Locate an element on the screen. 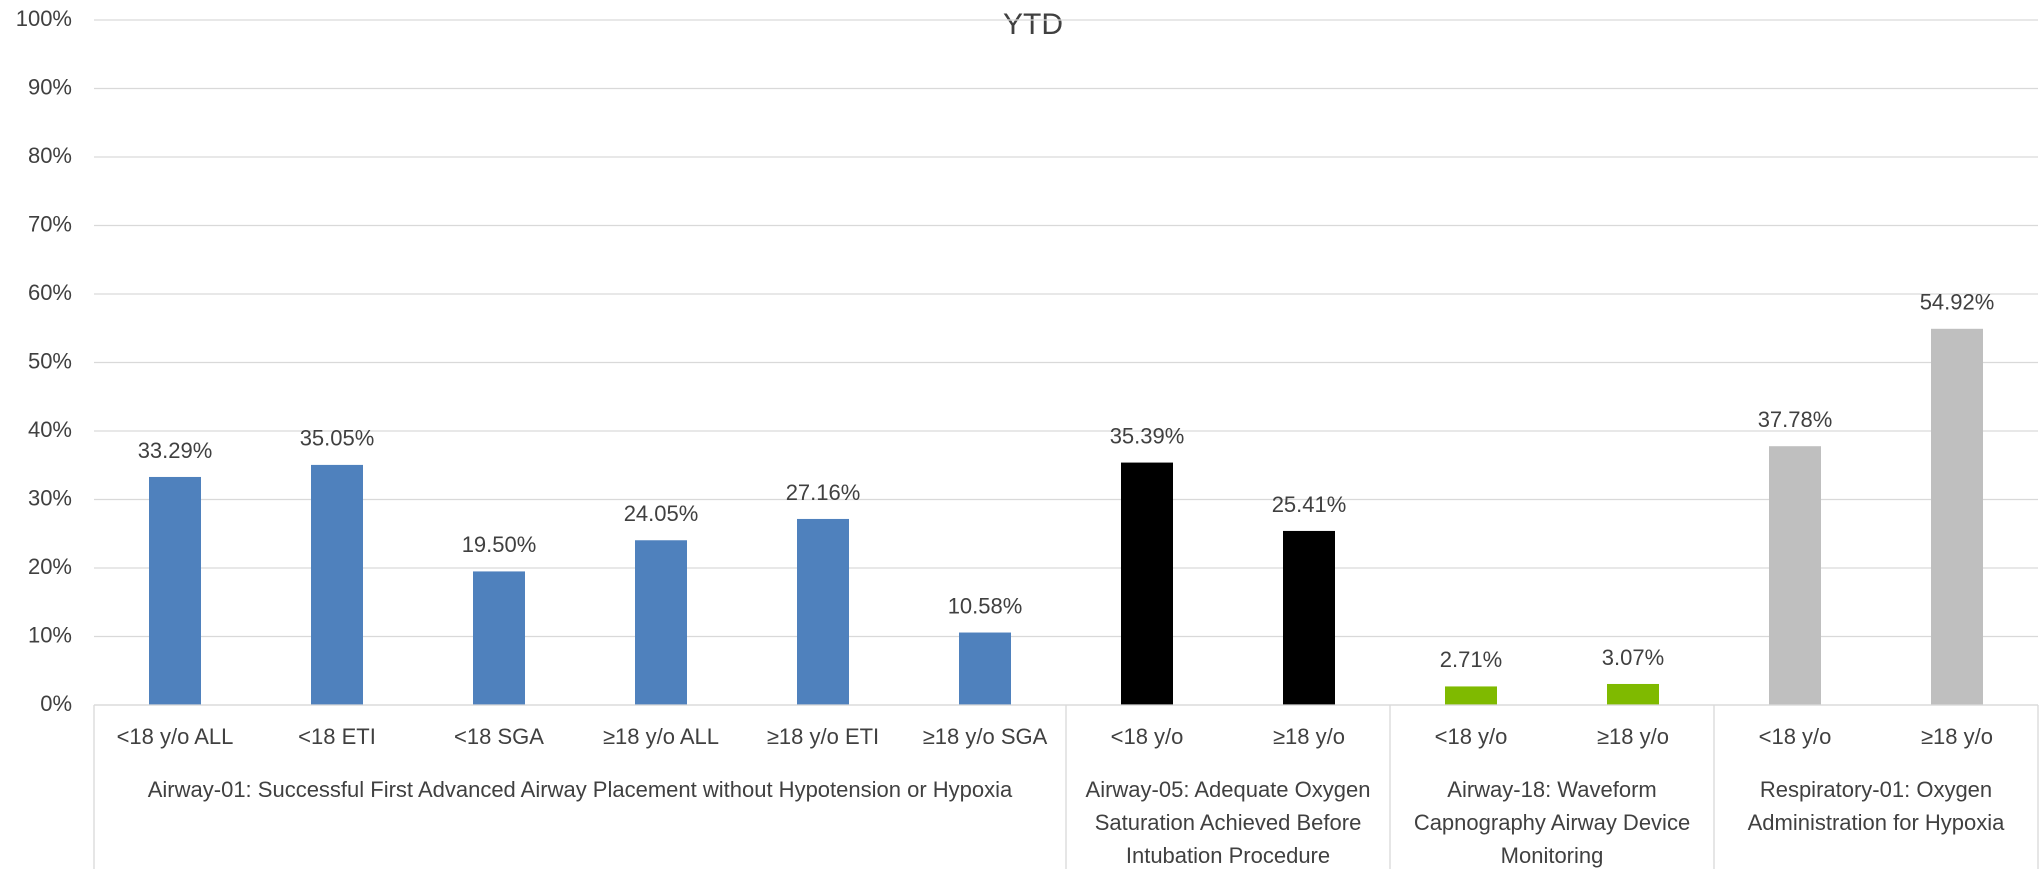 The width and height of the screenshot is (2042, 869). y-tick-label: 10% is located at coordinates (50, 634).